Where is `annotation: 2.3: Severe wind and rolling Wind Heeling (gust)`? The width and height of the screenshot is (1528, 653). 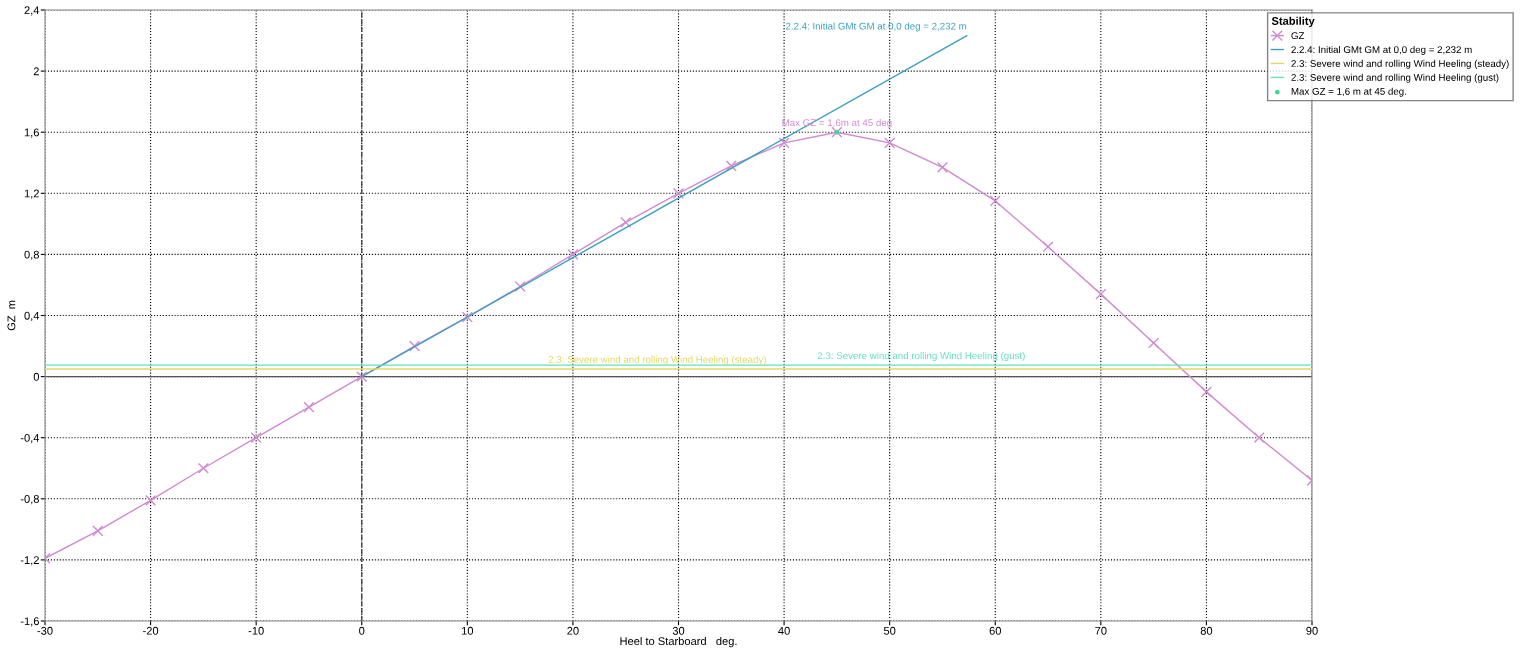 annotation: 2.3: Severe wind and rolling Wind Heeling (gust) is located at coordinates (921, 356).